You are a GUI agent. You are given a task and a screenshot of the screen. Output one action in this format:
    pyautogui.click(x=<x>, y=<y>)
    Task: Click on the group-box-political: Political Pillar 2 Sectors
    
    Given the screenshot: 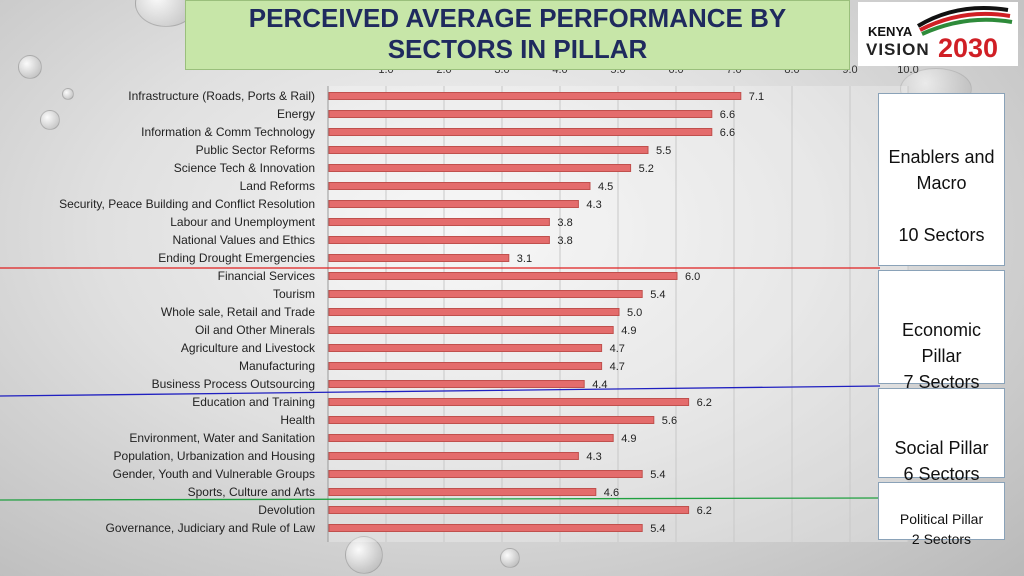 What is the action you would take?
    pyautogui.click(x=941, y=514)
    